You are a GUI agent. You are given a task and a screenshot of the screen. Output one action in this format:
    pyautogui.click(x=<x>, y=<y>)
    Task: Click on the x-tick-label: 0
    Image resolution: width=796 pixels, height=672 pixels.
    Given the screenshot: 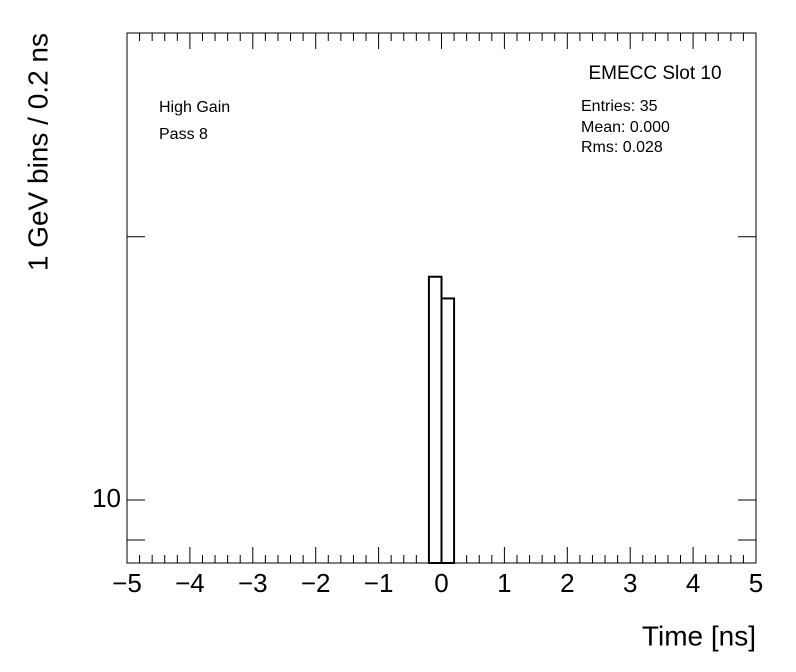 What is the action you would take?
    pyautogui.click(x=441, y=583)
    